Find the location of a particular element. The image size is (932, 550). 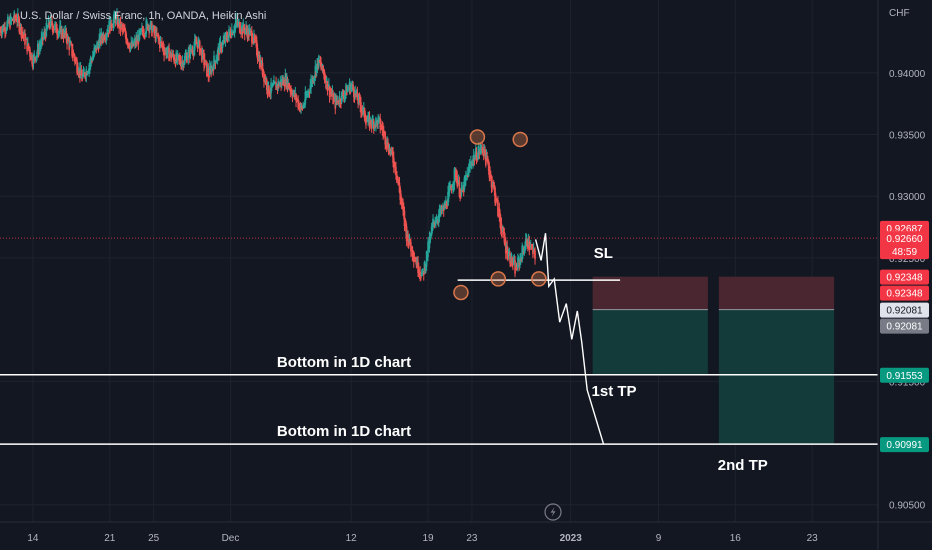

time-axis: 14 21 25 Dec 12 19 23 2023 9 16 23 is located at coordinates (422, 538).